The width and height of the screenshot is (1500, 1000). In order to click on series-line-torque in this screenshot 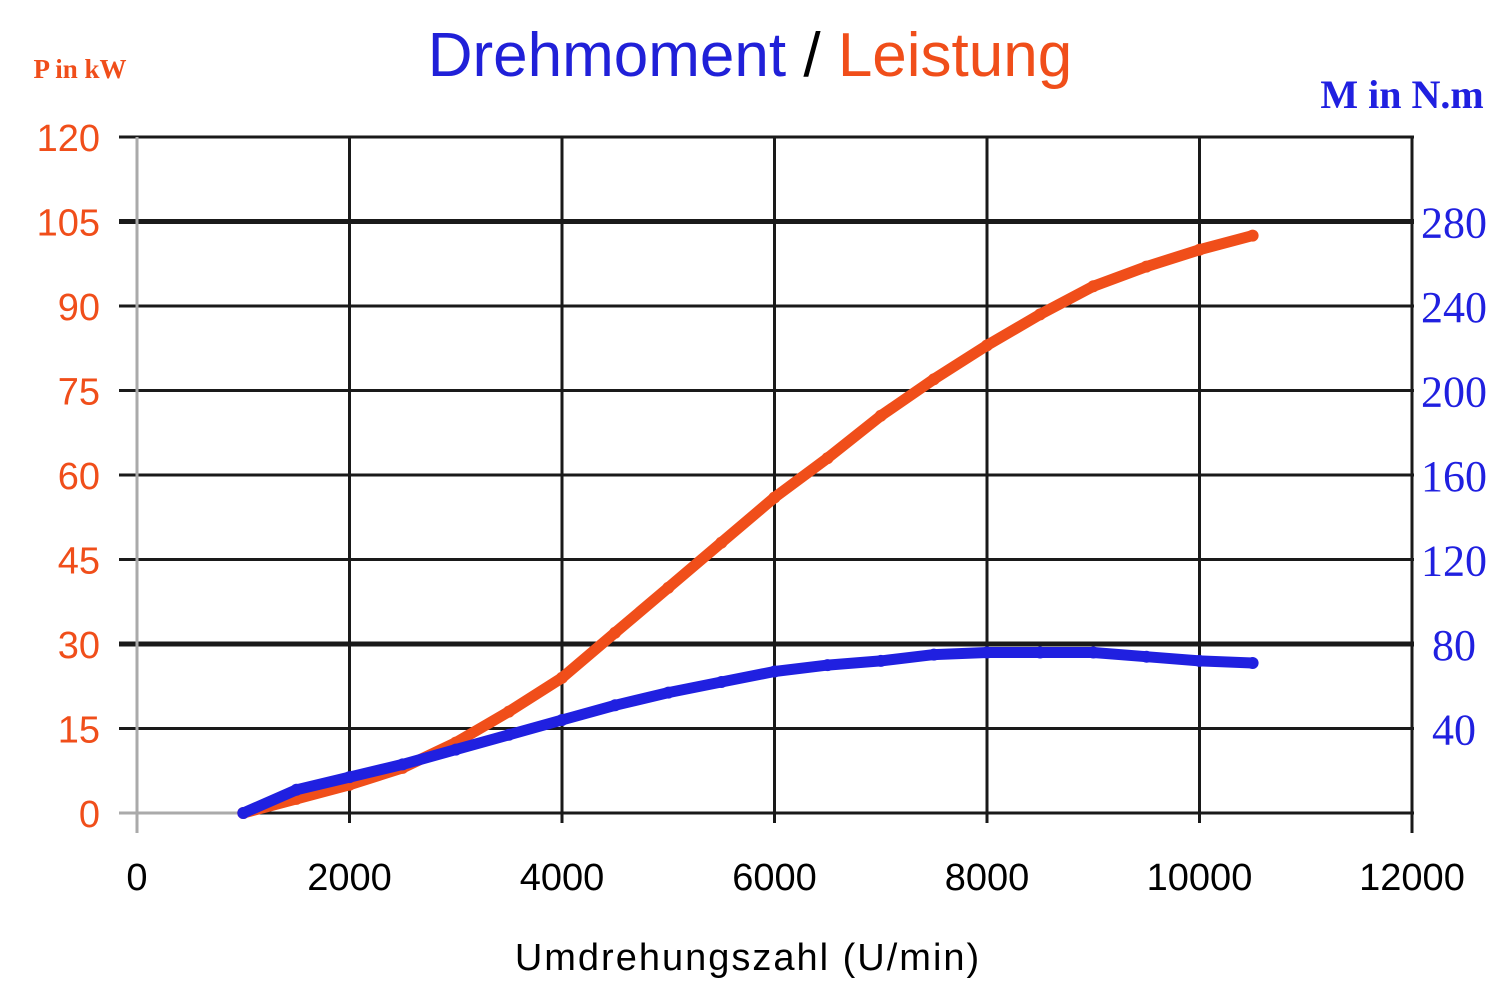, I will do `click(748, 733)`.